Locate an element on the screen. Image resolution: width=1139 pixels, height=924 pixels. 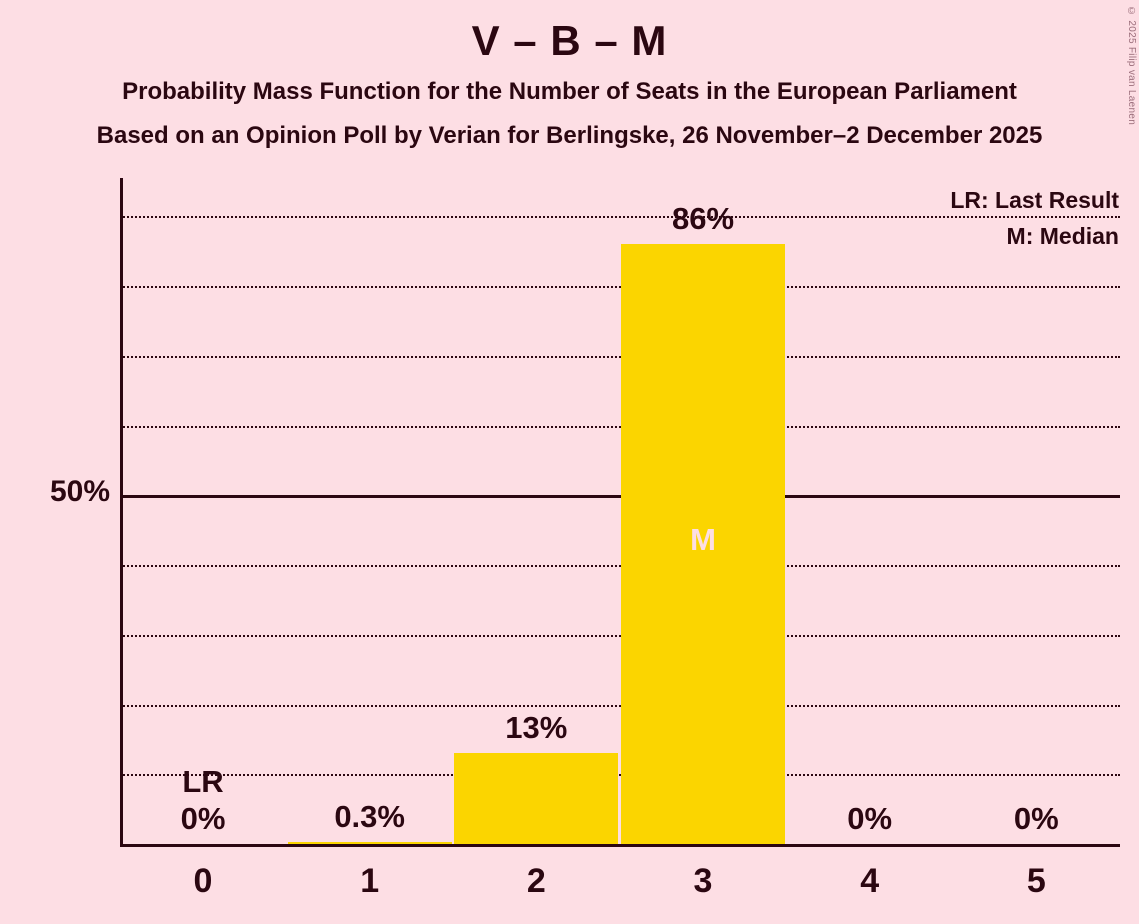
copyright-notice: © 2025 Filip van Laenen is located at coordinates (1131, 66).